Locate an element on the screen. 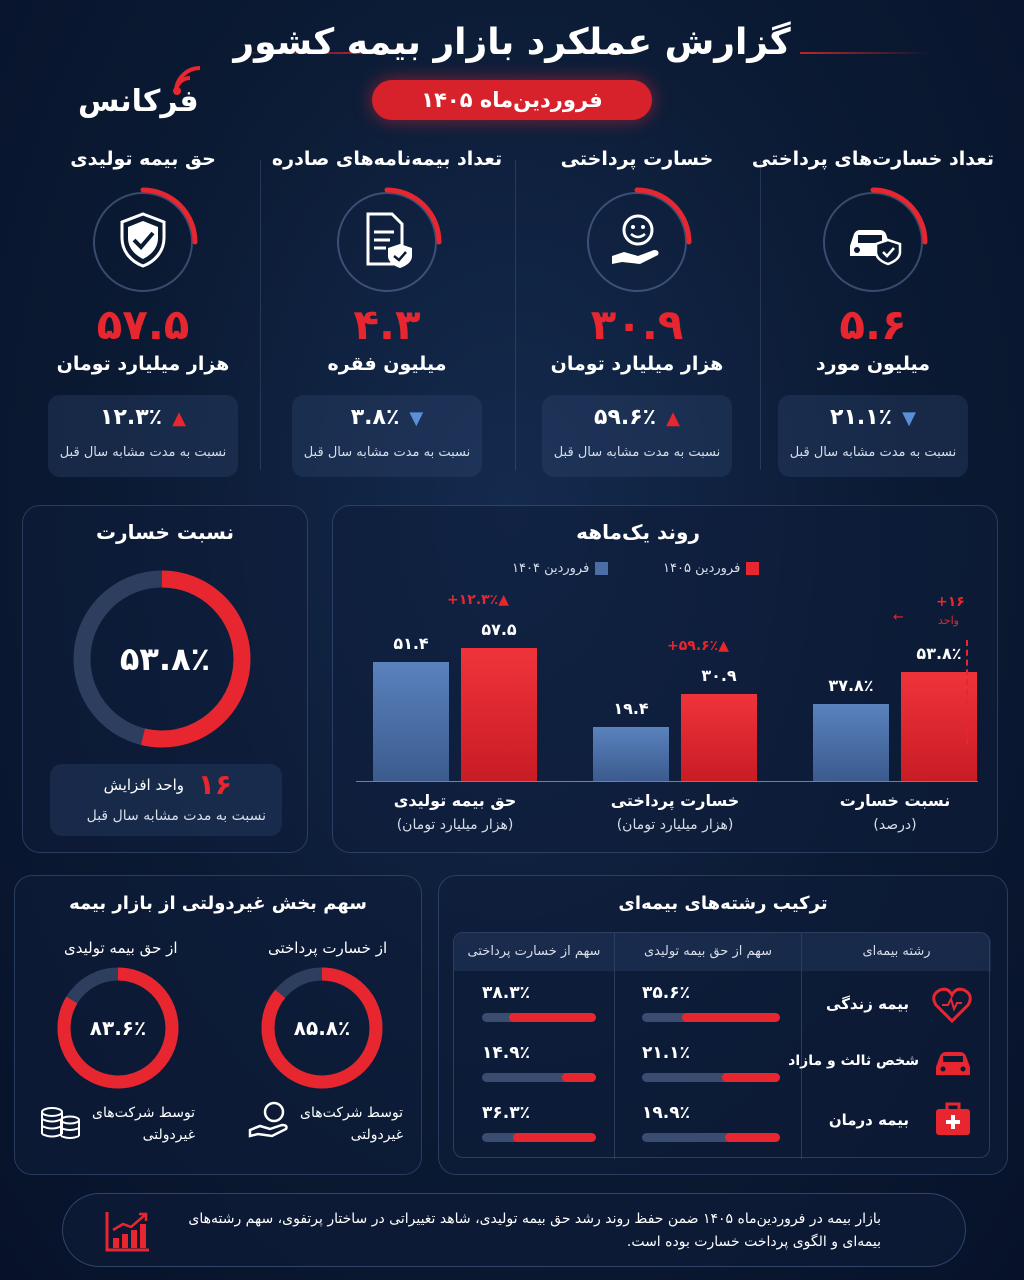 Image resolution: width=1024 pixels, height=1280 pixels. kpi-value: ۵.۶ is located at coordinates (873, 324).